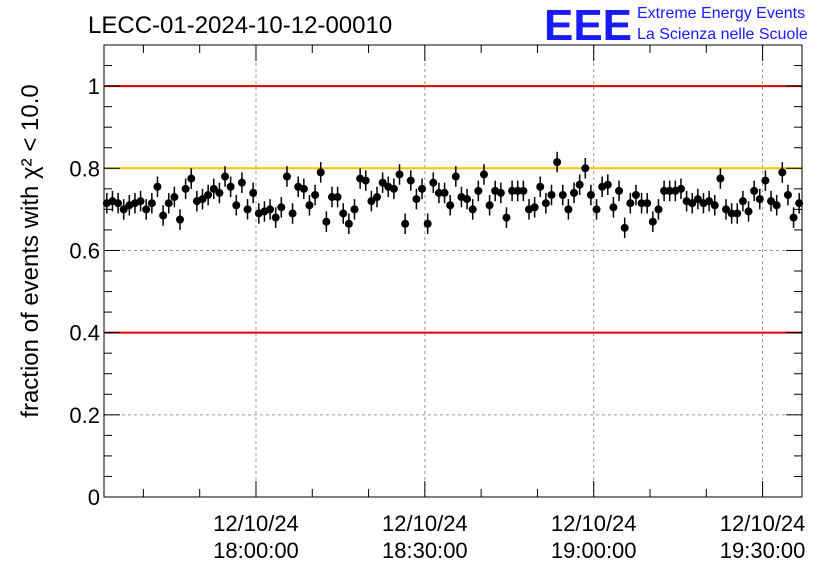  Describe the element at coordinates (256, 550) in the screenshot. I see `x-tick-time: 18:00:00` at that location.